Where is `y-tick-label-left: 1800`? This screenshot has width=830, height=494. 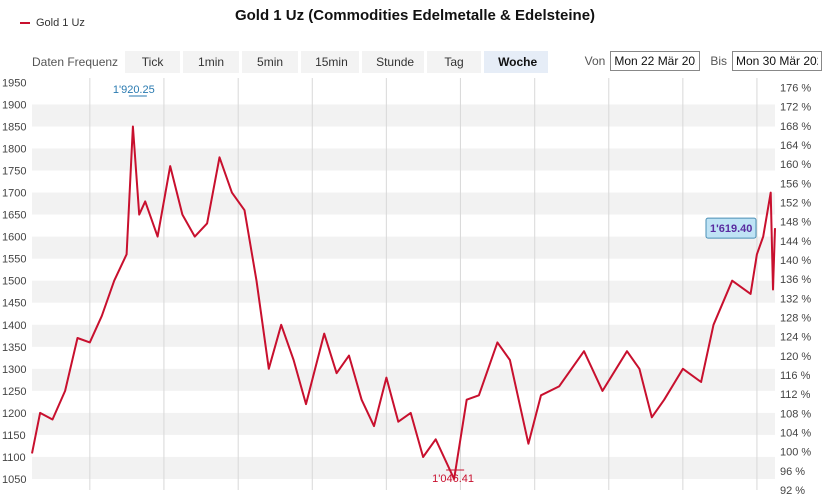
y-tick-label-left: 1800 is located at coordinates (14, 150).